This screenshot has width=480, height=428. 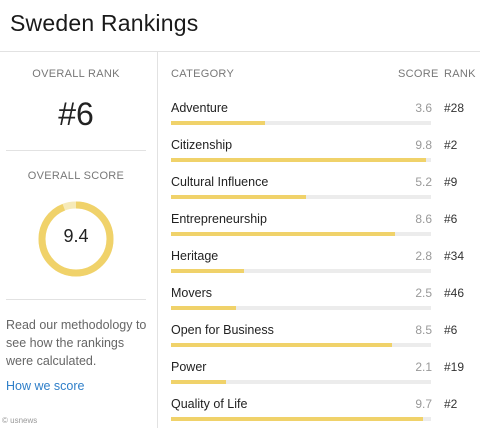 I want to click on category-score: 5.2, so click(x=423, y=182).